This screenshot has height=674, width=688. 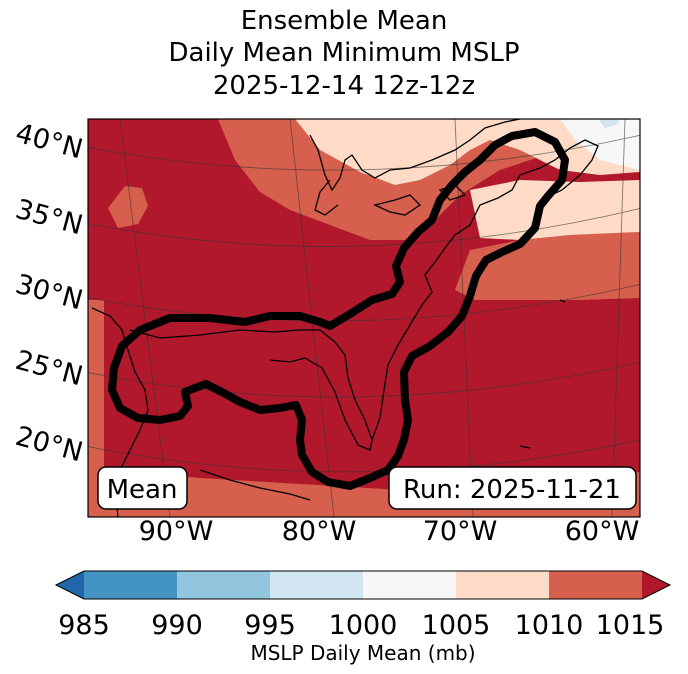 I want to click on colorbar-tick-1000: 1000, so click(x=363, y=625).